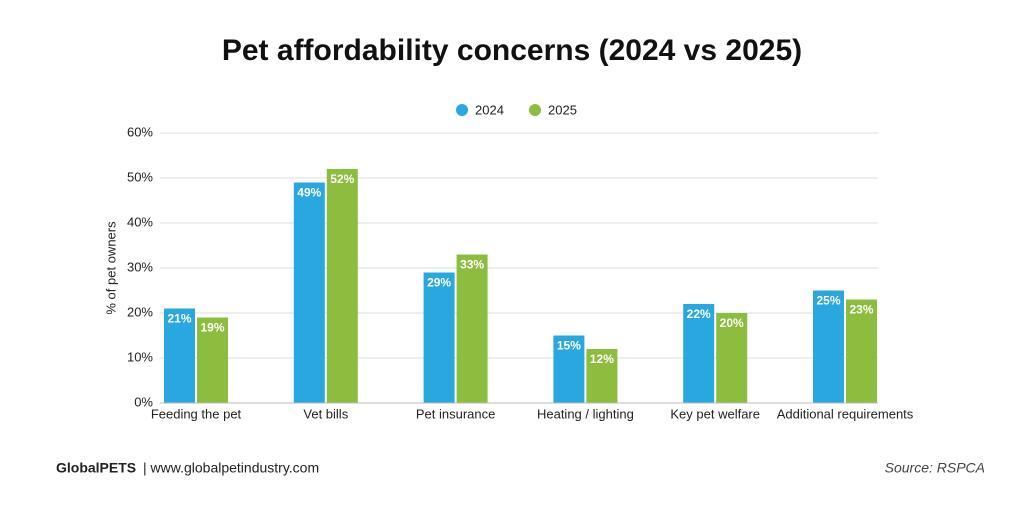 This screenshot has width=1024, height=505. I want to click on value-label: 33%, so click(472, 265).